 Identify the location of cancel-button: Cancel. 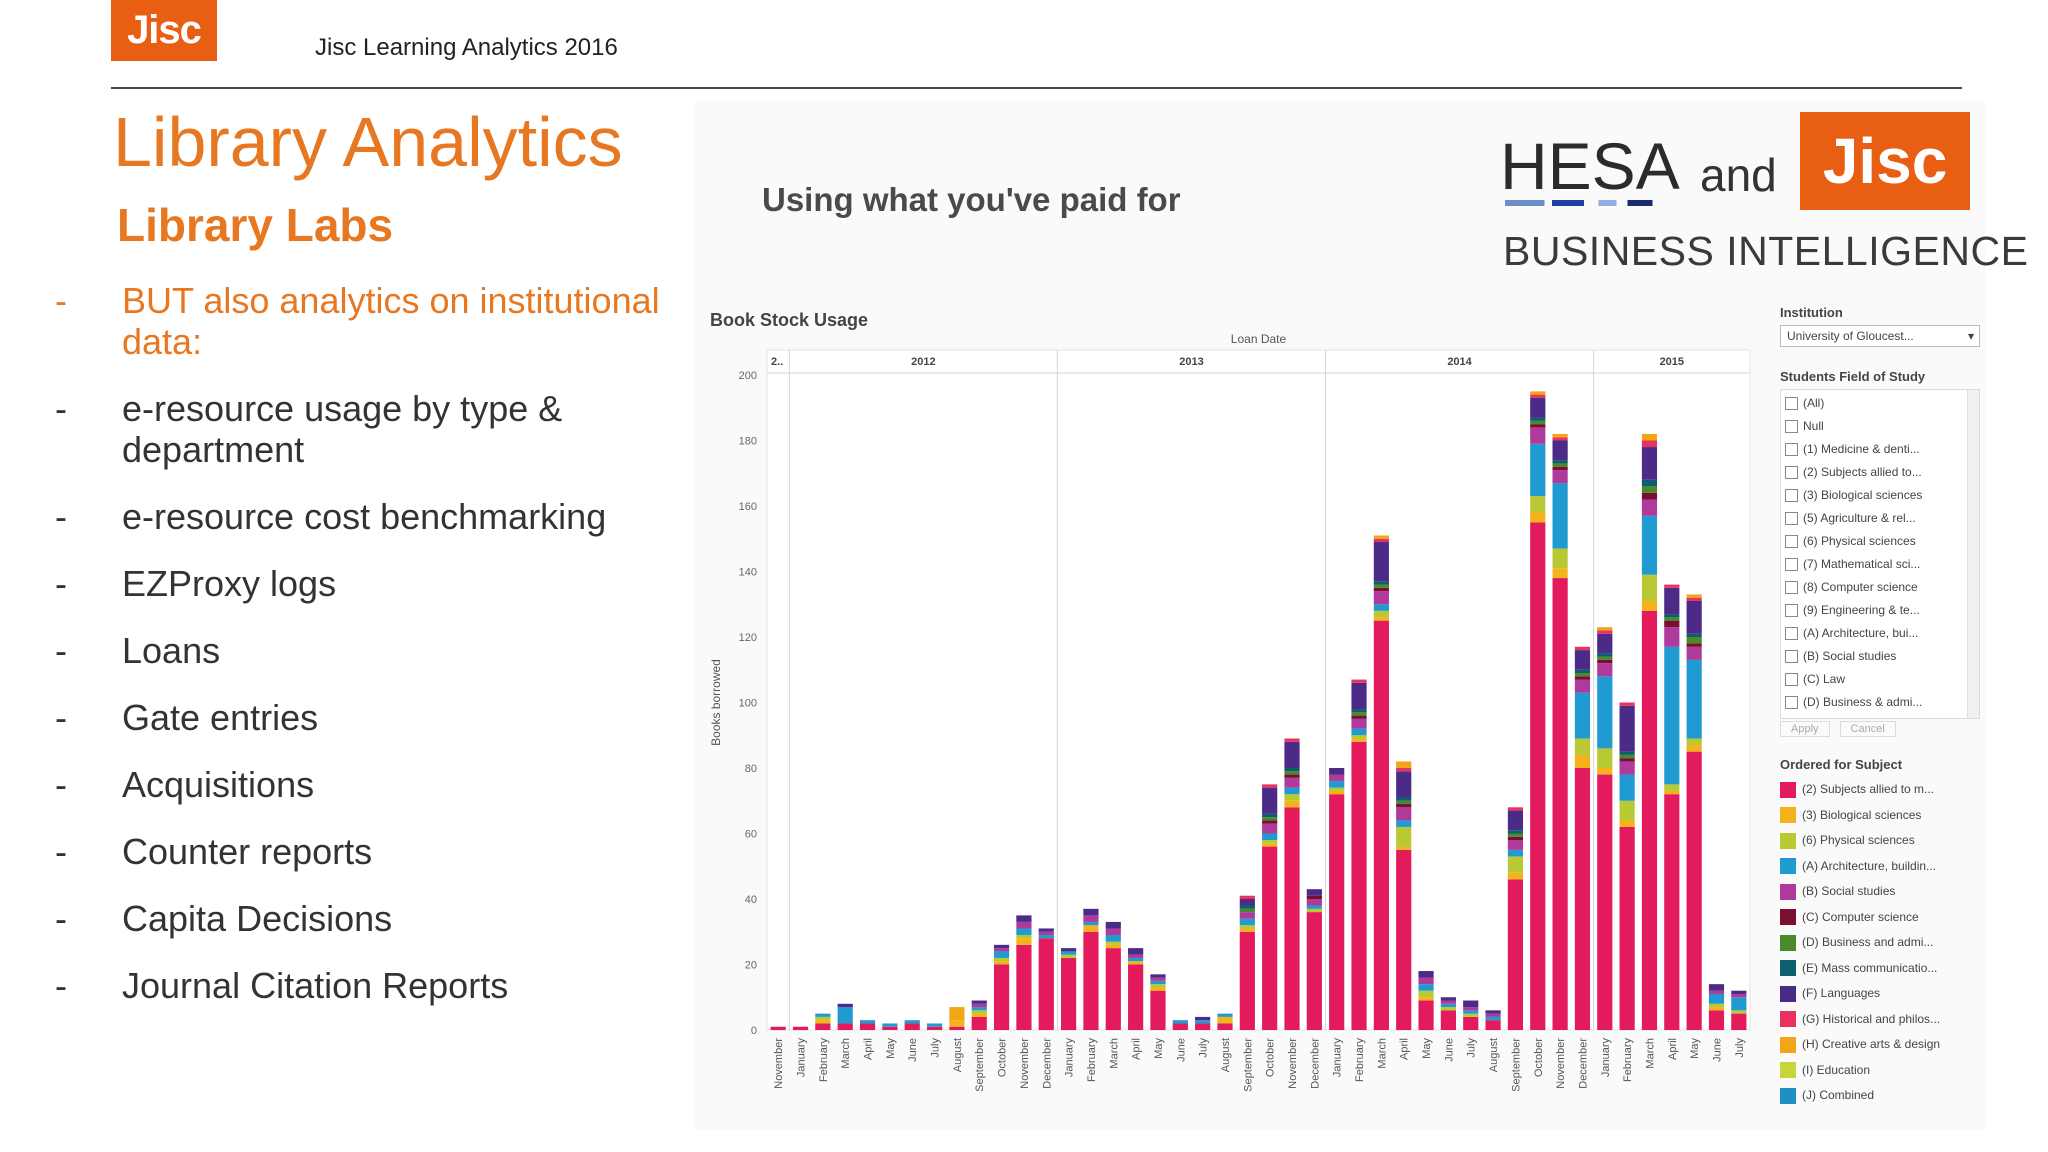
(1867, 729).